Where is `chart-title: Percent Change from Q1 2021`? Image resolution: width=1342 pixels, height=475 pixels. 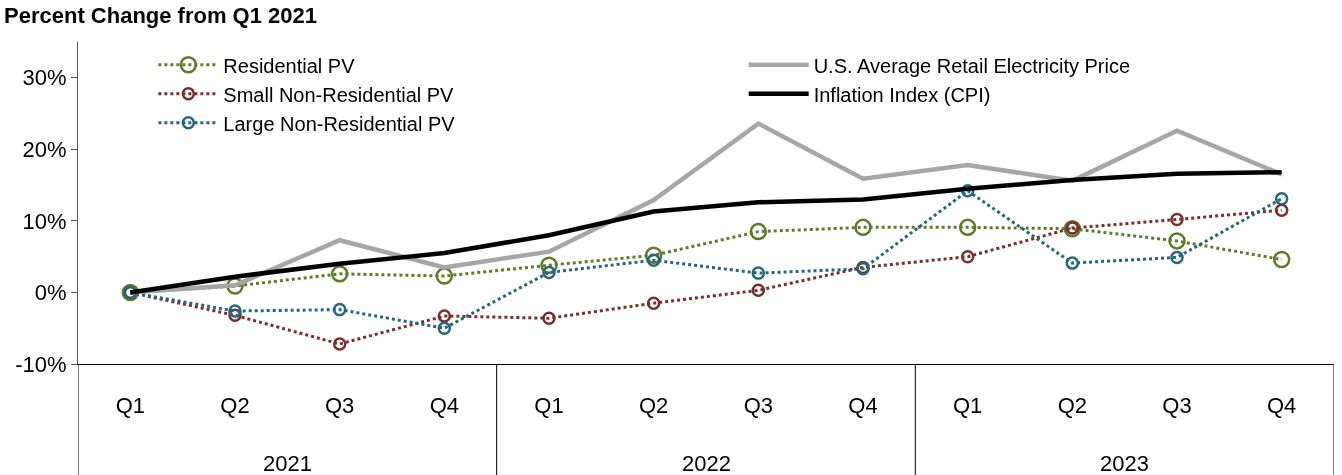 chart-title: Percent Change from Q1 2021 is located at coordinates (161, 15).